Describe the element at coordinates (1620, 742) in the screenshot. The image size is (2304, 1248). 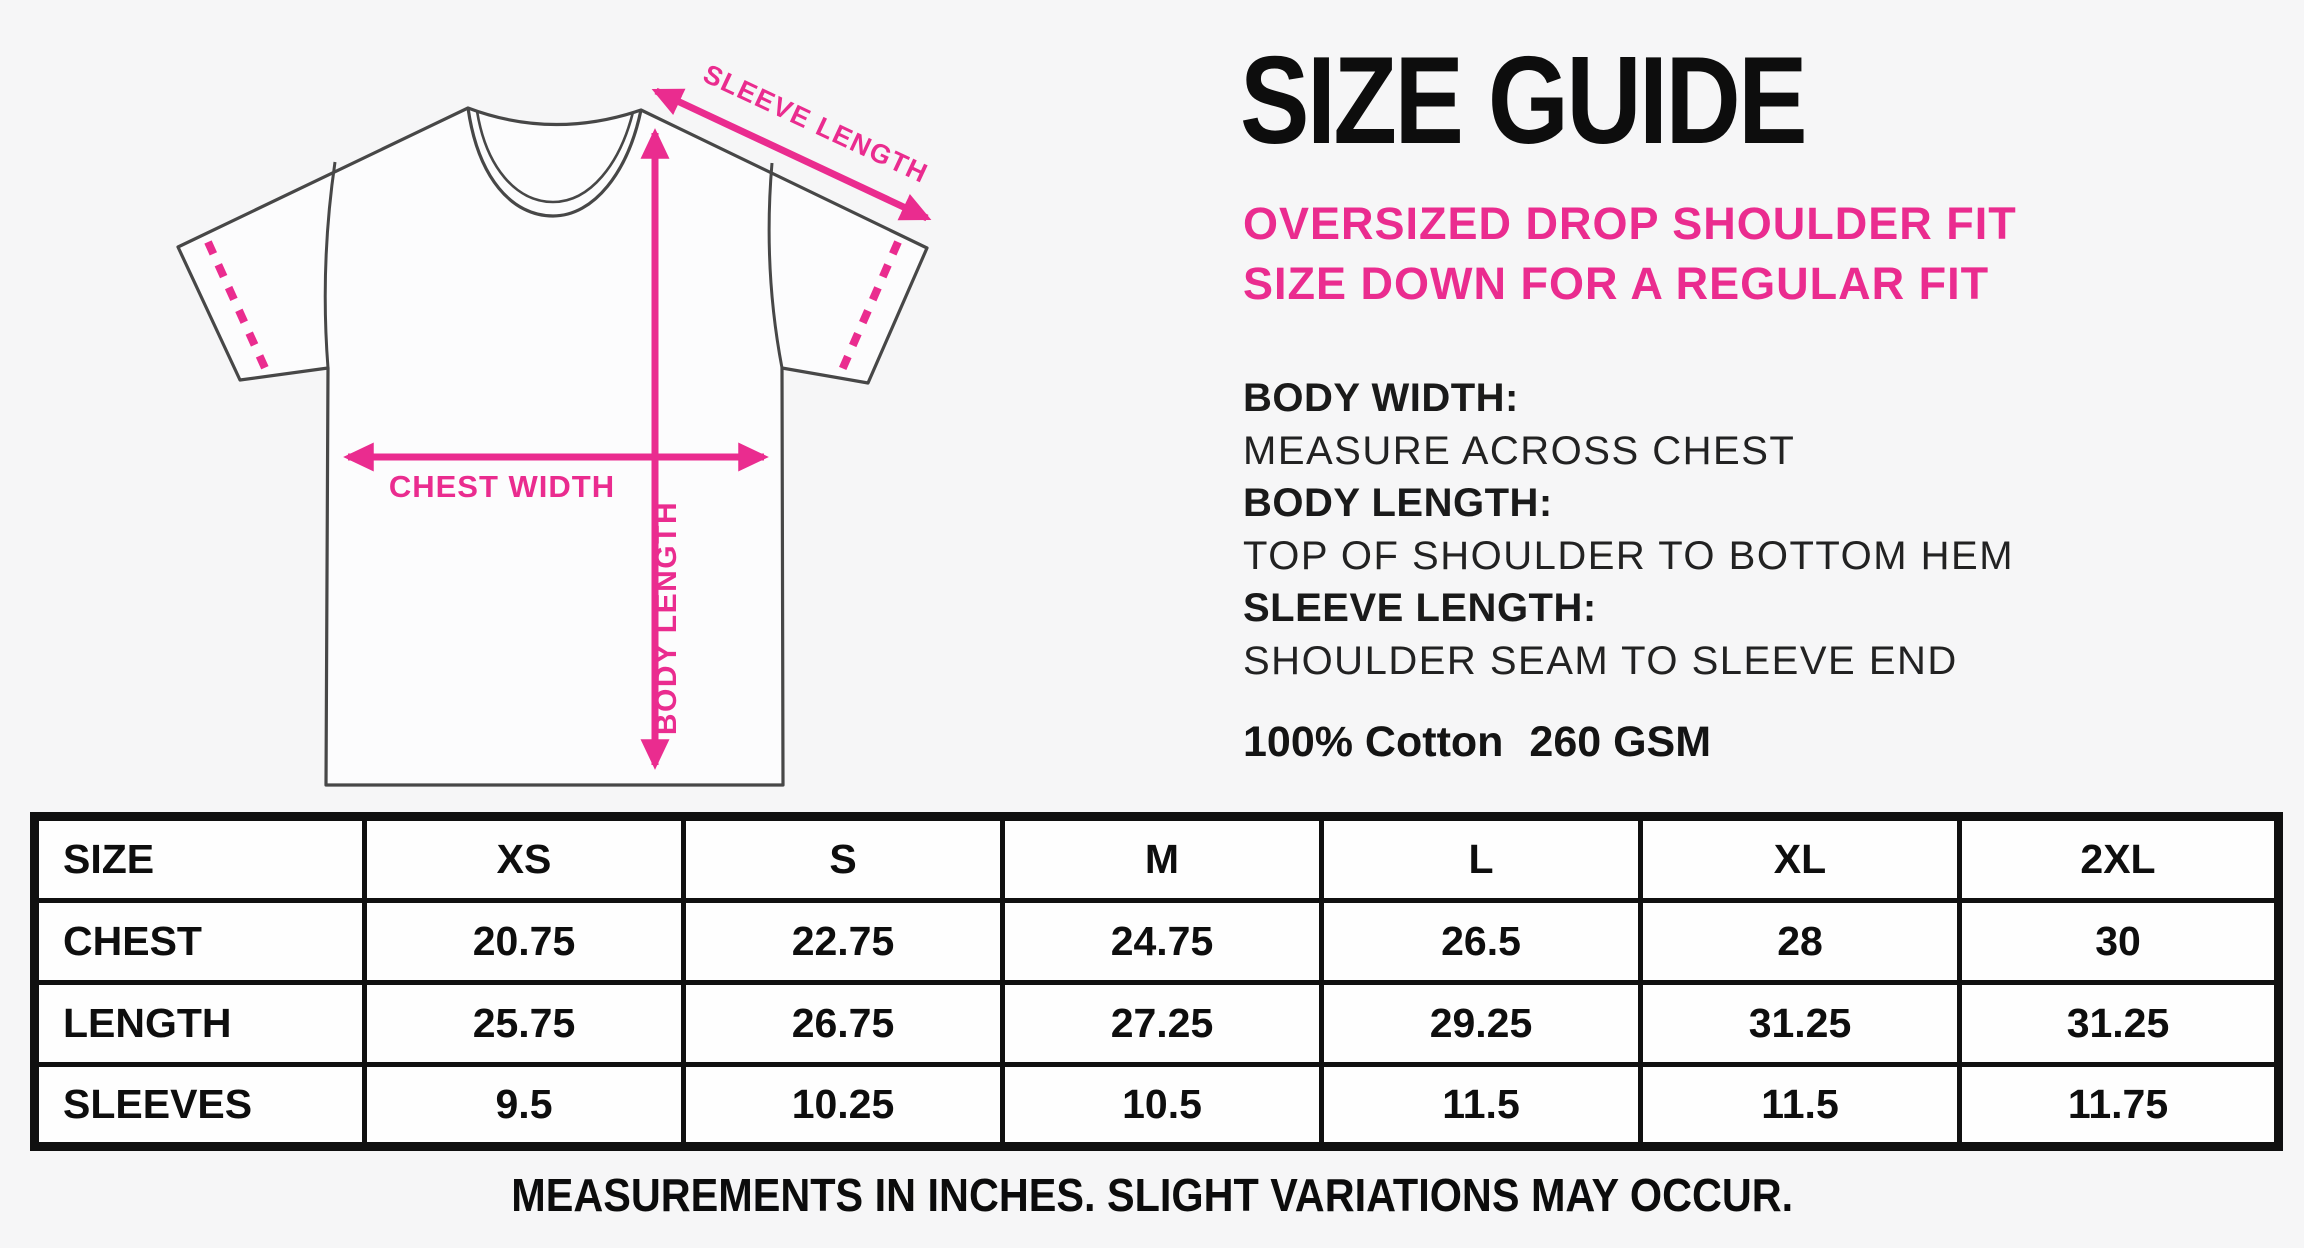
I see `fabric-weight: 260 GSM` at that location.